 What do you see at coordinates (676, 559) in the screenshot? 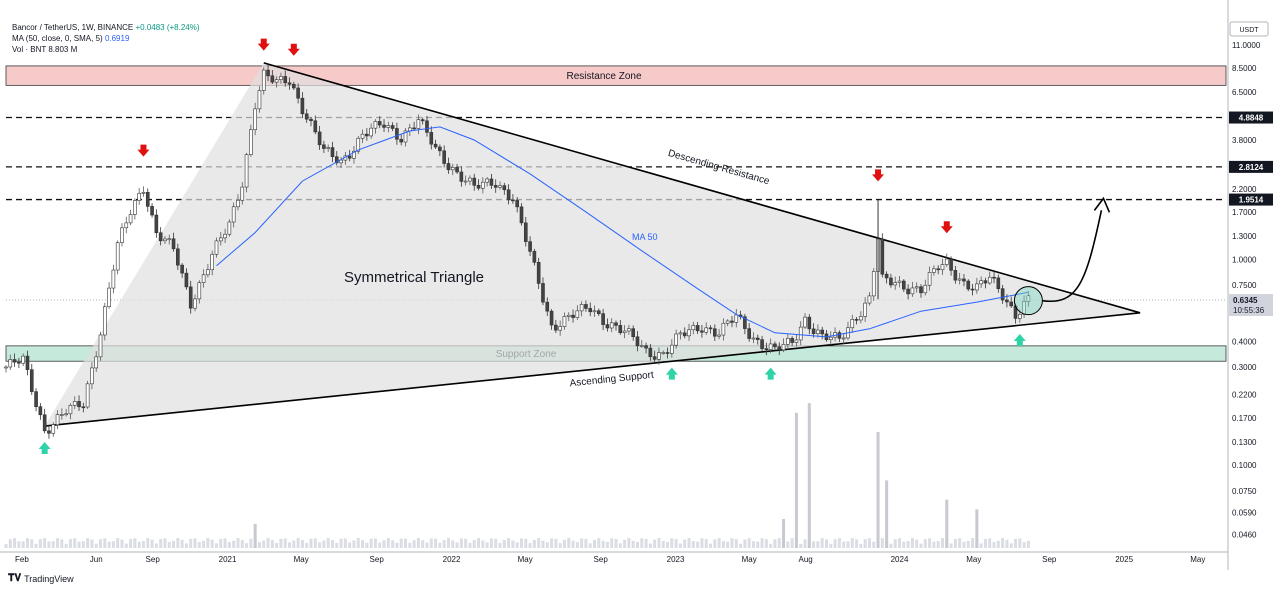
I see `time-tick-9: 2023` at bounding box center [676, 559].